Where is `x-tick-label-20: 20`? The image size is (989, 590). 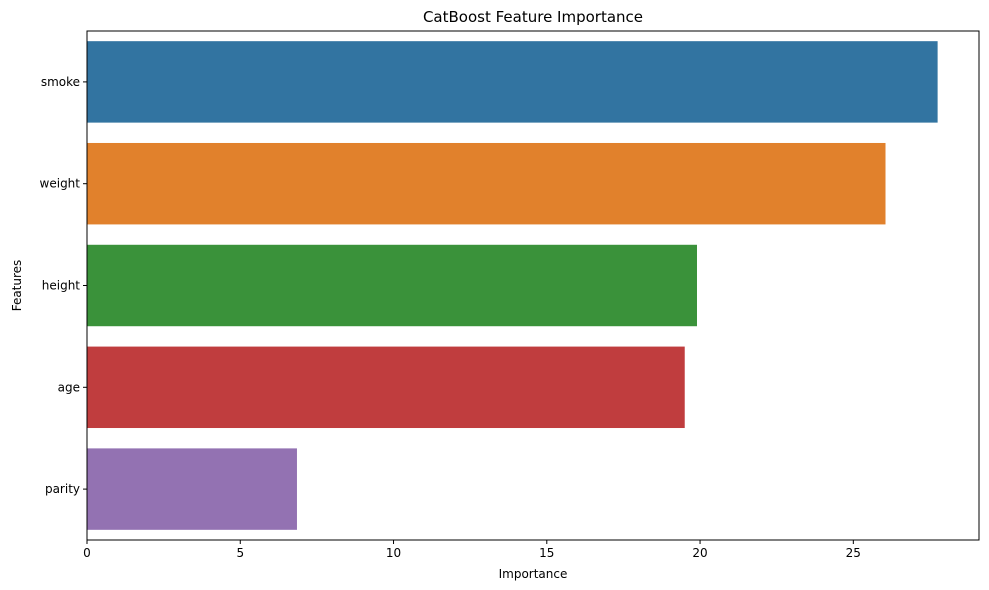
x-tick-label-20: 20 is located at coordinates (699, 553).